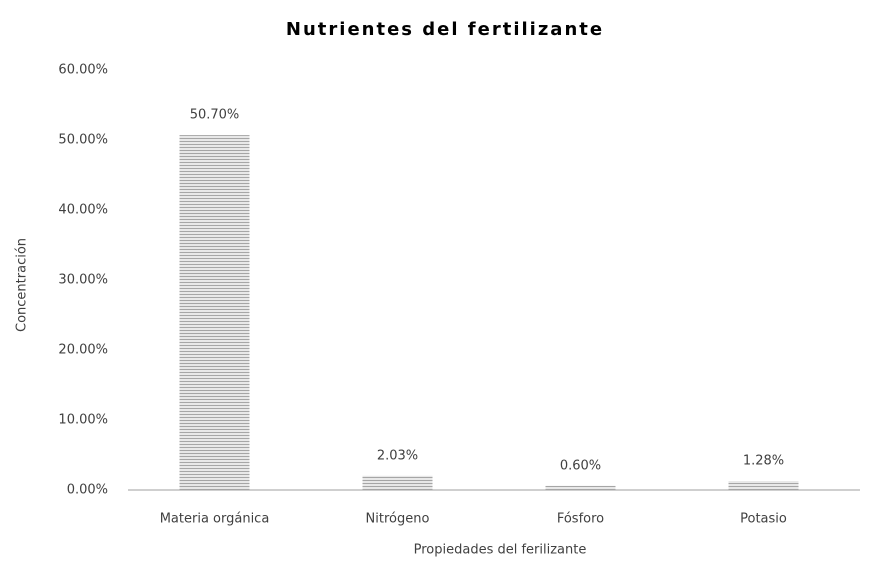 The height and width of the screenshot is (563, 871). I want to click on y-tick-label: 0.00%, so click(87, 490).